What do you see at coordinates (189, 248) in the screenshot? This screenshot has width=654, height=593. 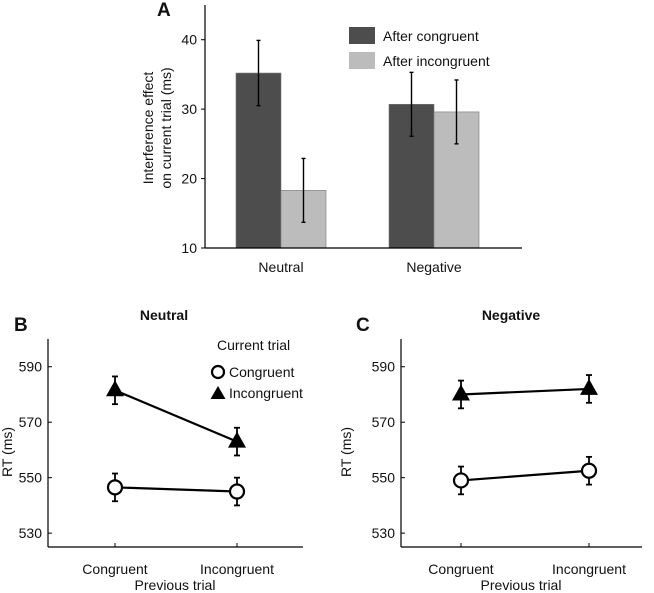 I see `panel-a-ytick-label: 10` at bounding box center [189, 248].